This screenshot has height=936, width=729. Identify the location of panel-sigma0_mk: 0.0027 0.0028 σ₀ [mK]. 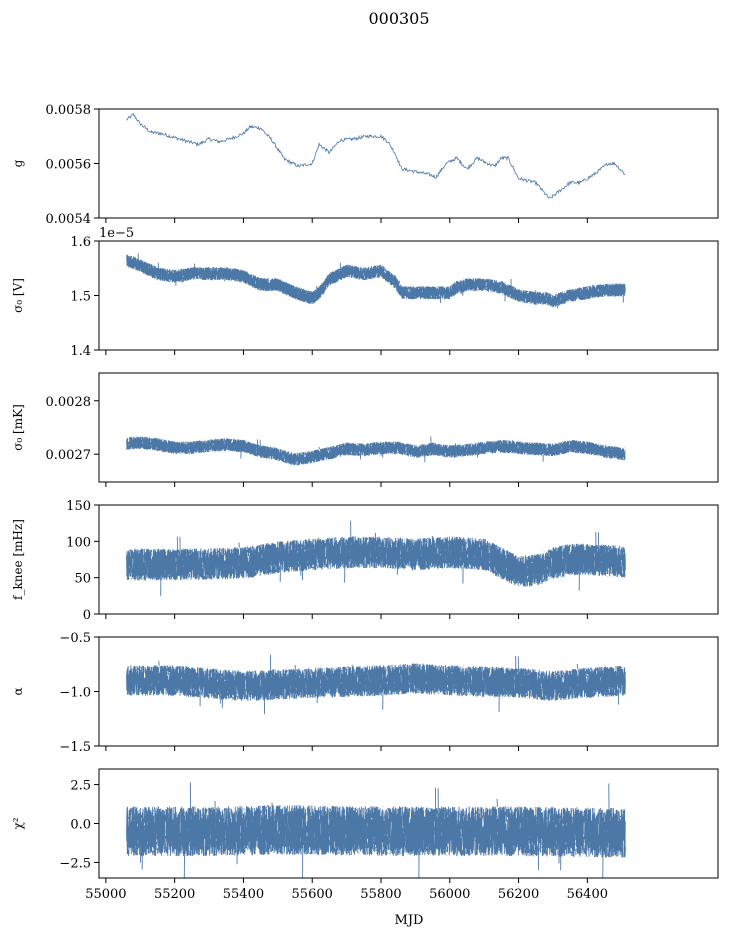
(365, 429).